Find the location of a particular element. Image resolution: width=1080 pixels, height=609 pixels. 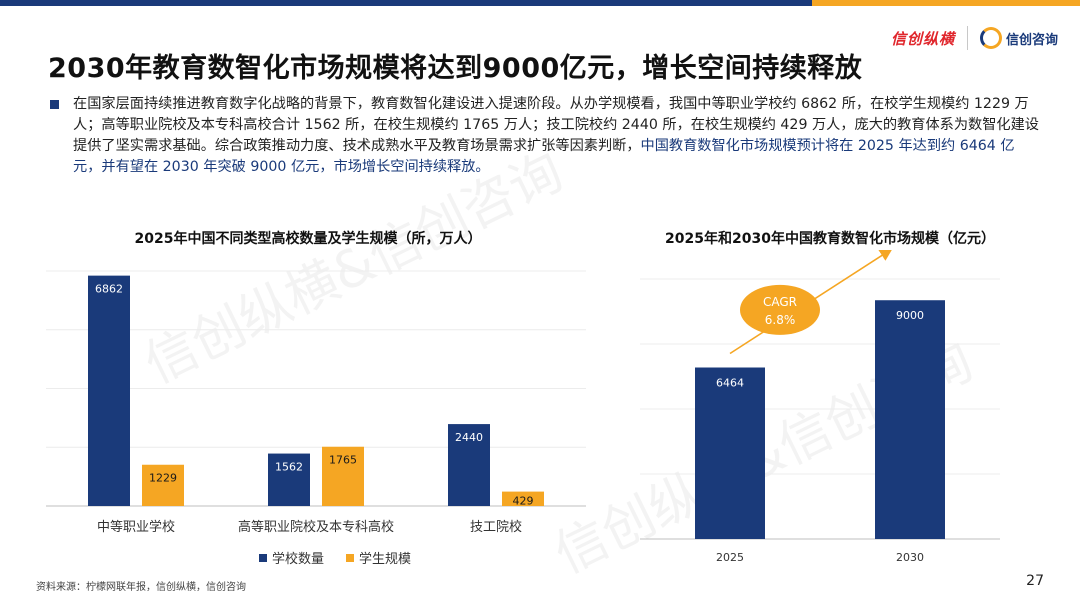

data-label: 1562 is located at coordinates (289, 467).